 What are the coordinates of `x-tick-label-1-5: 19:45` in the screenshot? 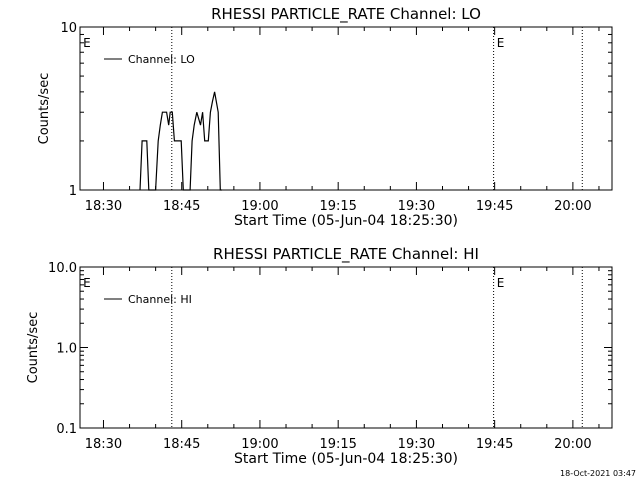 It's located at (494, 444).